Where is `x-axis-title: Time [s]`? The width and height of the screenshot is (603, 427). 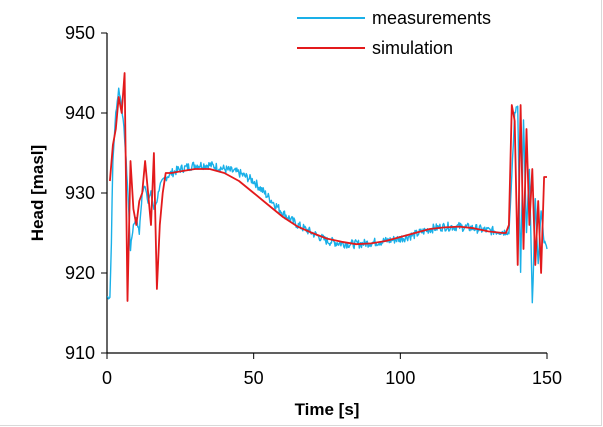
x-axis-title: Time [s] is located at coordinates (327, 409).